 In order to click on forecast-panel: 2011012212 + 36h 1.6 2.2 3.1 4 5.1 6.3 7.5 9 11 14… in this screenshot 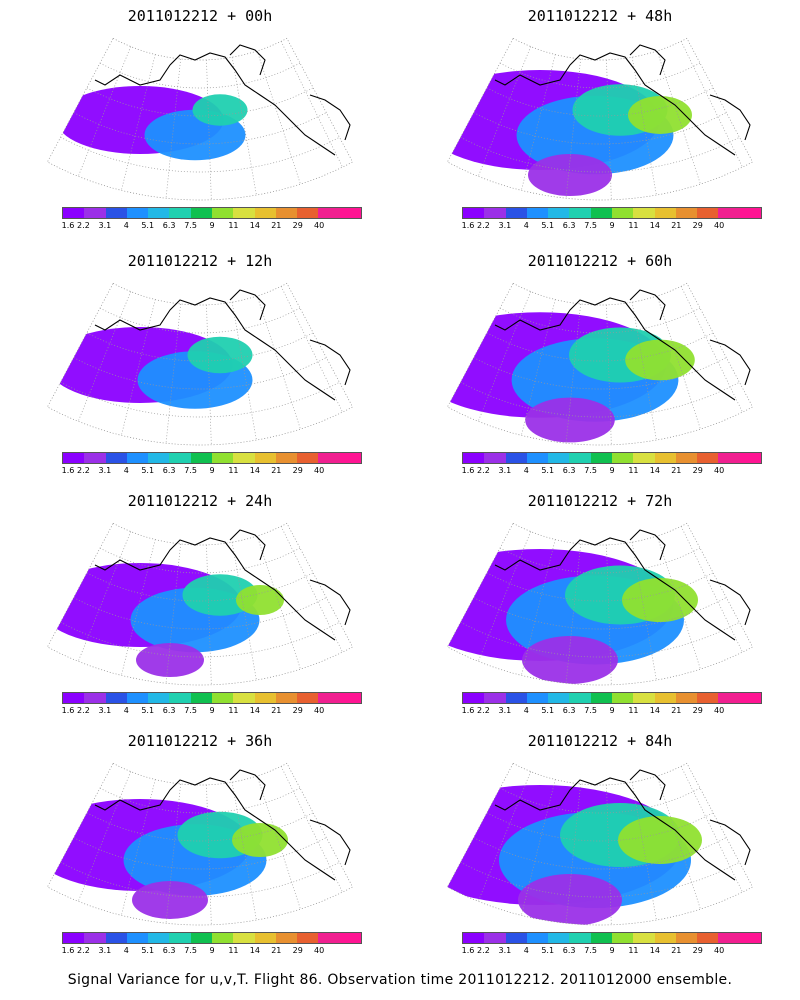, I will do `click(200, 847)`.